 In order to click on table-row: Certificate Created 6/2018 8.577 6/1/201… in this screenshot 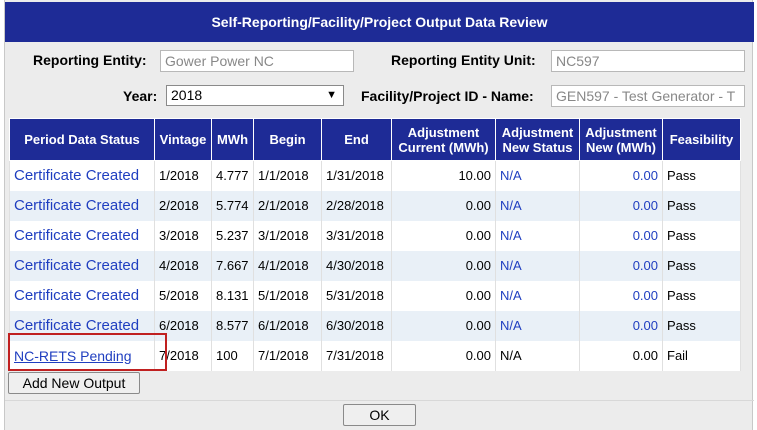, I will do `click(375, 325)`.